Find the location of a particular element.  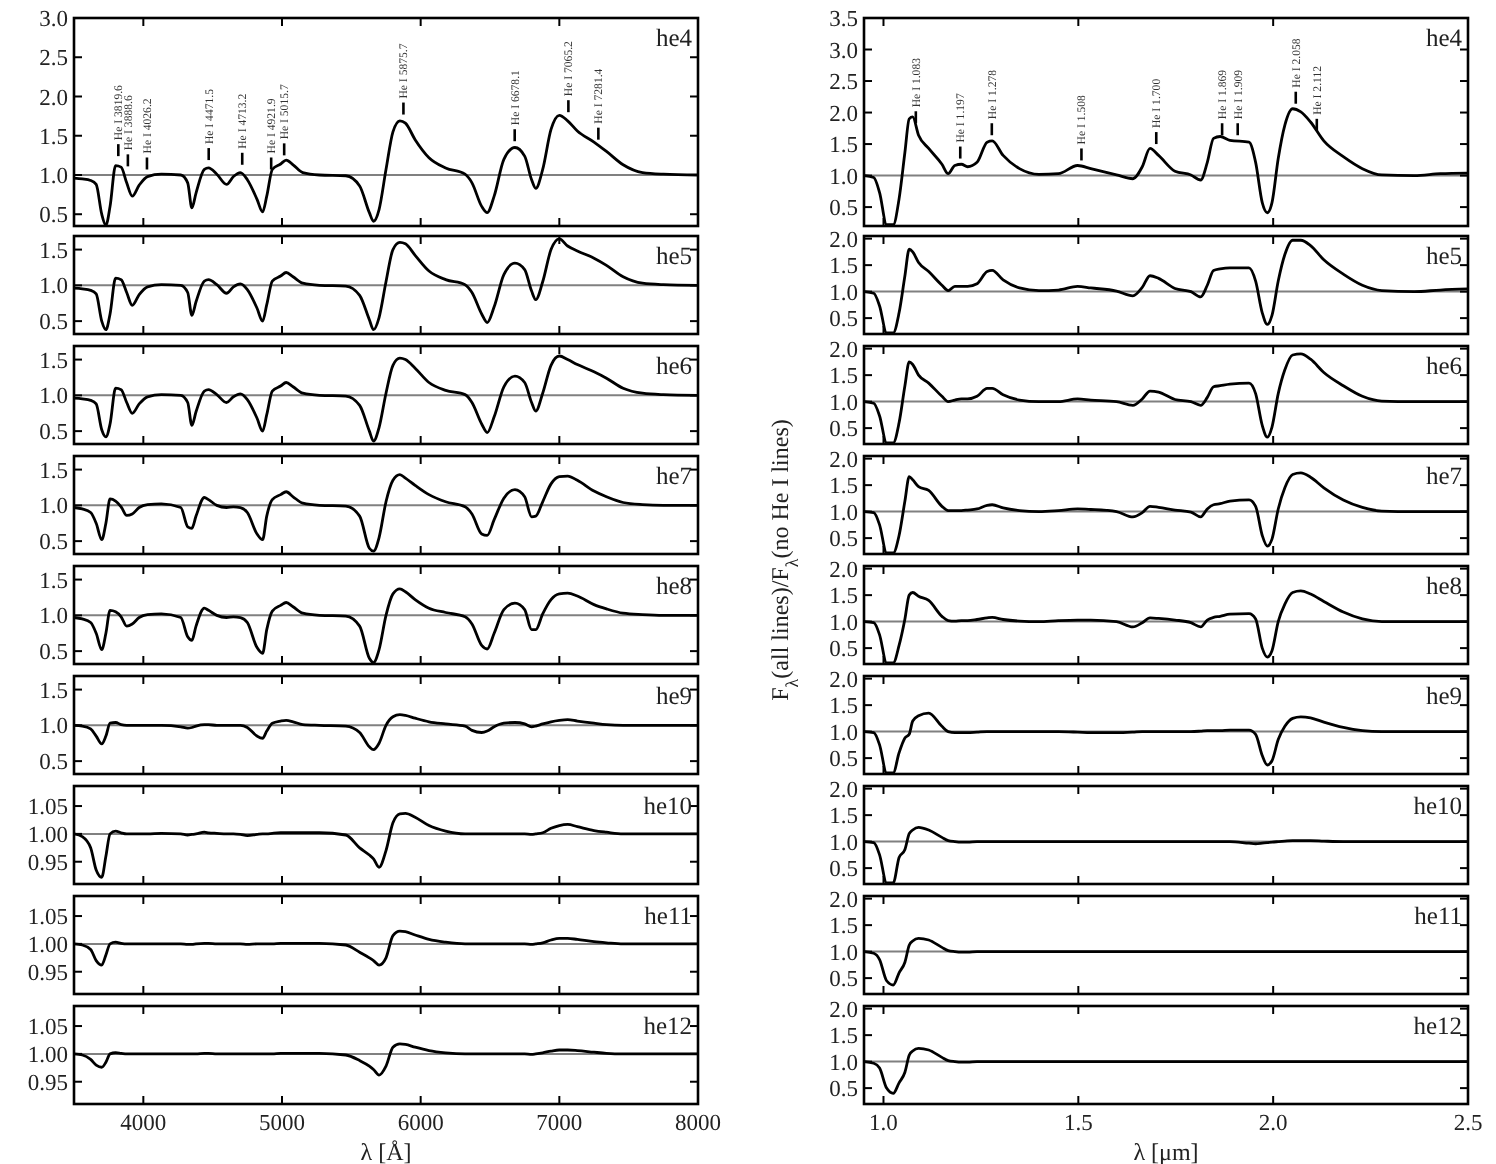

x-tick-label: 2.0 is located at coordinates (1273, 1124).